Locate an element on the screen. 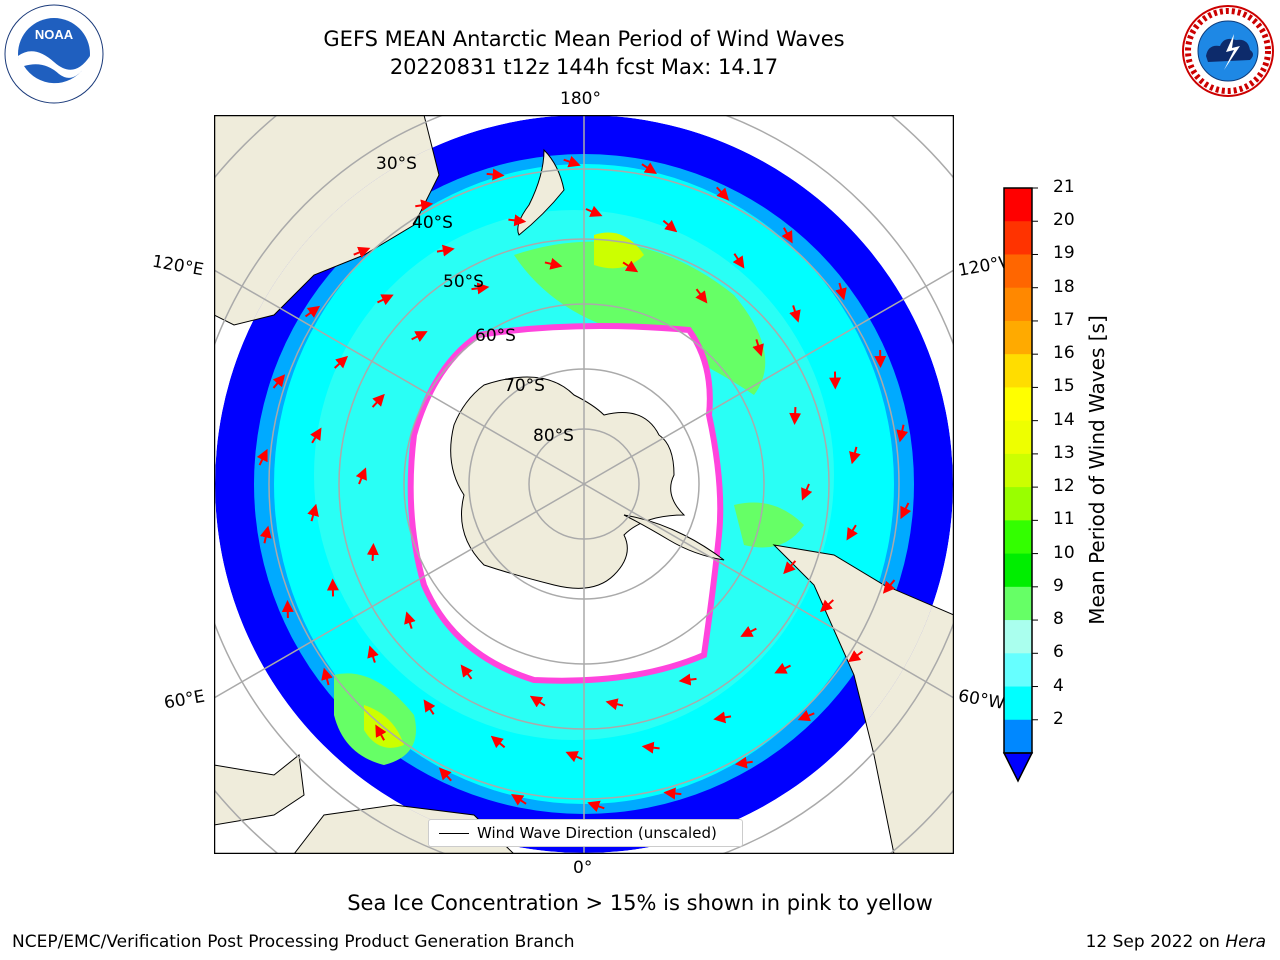  lon-label-120e: 120°E is located at coordinates (178, 266).